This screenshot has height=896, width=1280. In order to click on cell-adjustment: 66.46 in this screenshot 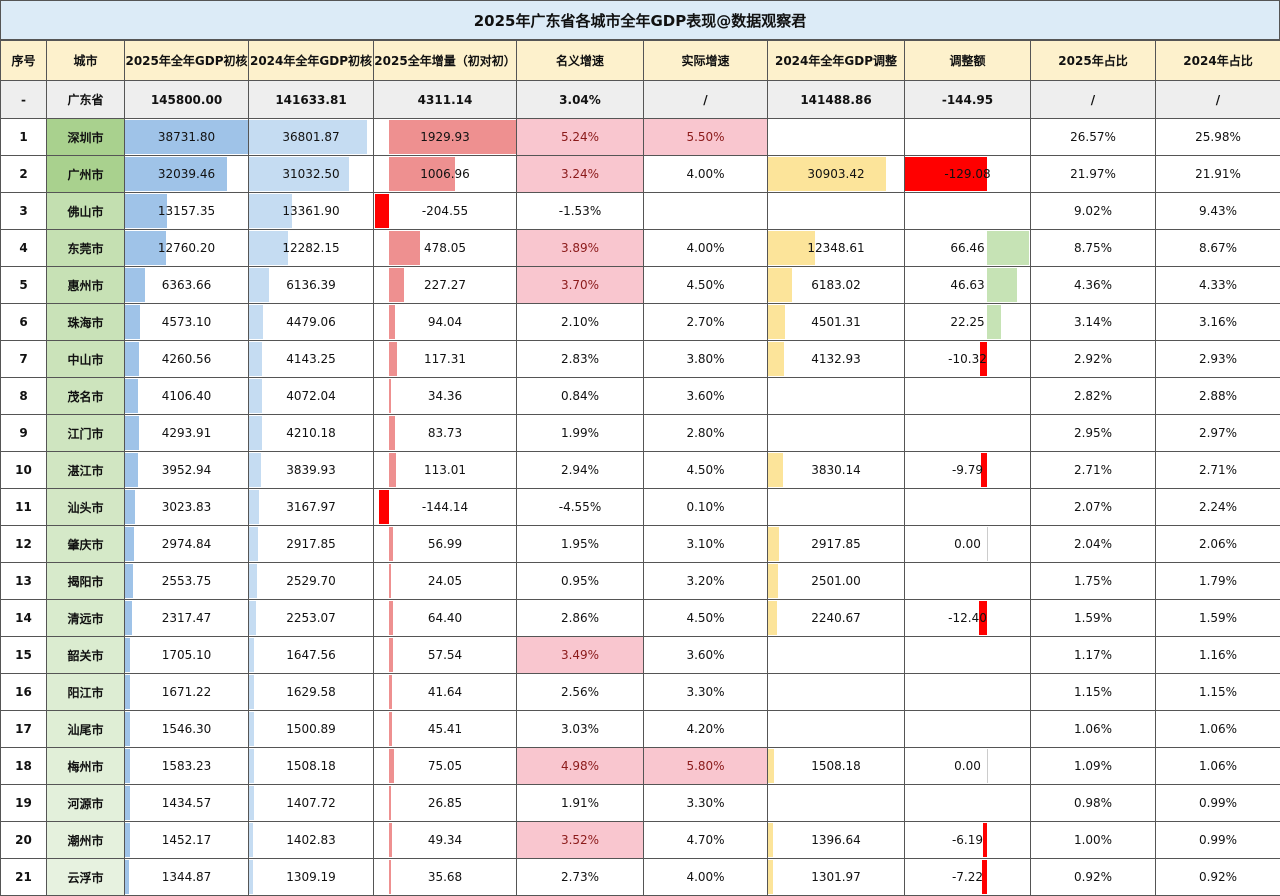, I will do `click(967, 248)`.